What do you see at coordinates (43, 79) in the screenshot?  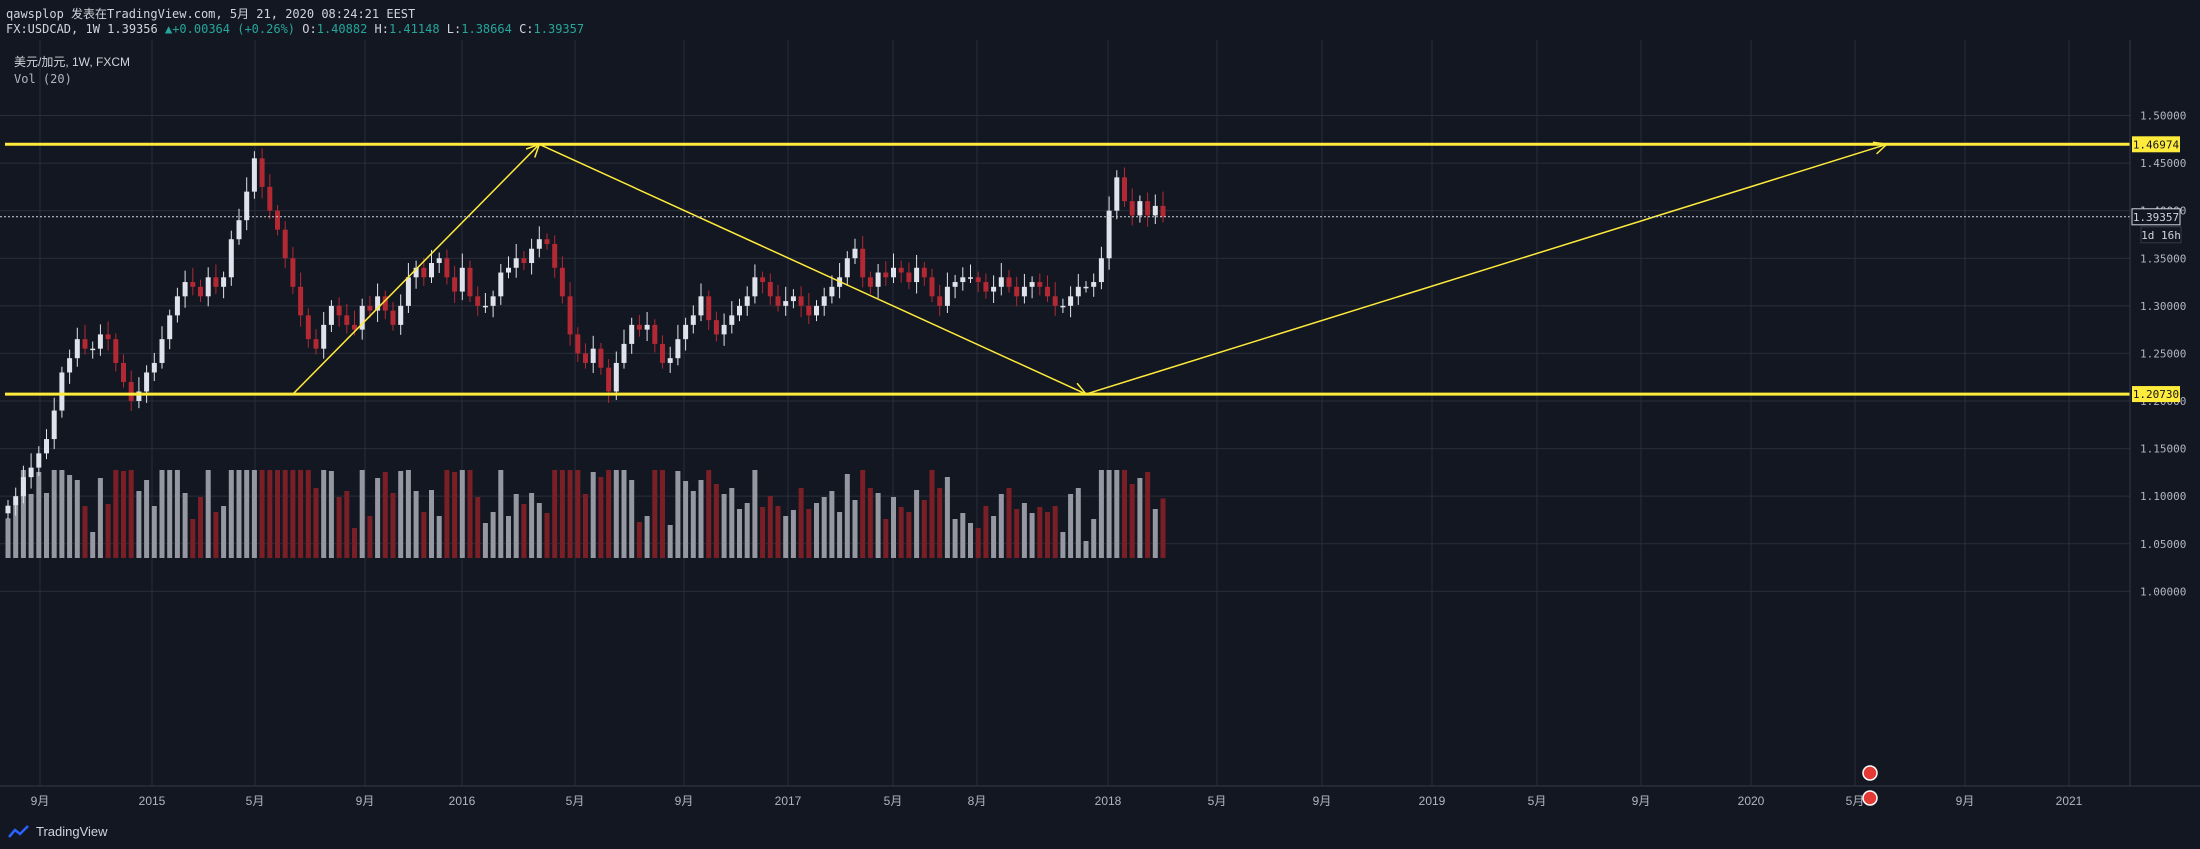 I see `legend-volume: Vol (20)` at bounding box center [43, 79].